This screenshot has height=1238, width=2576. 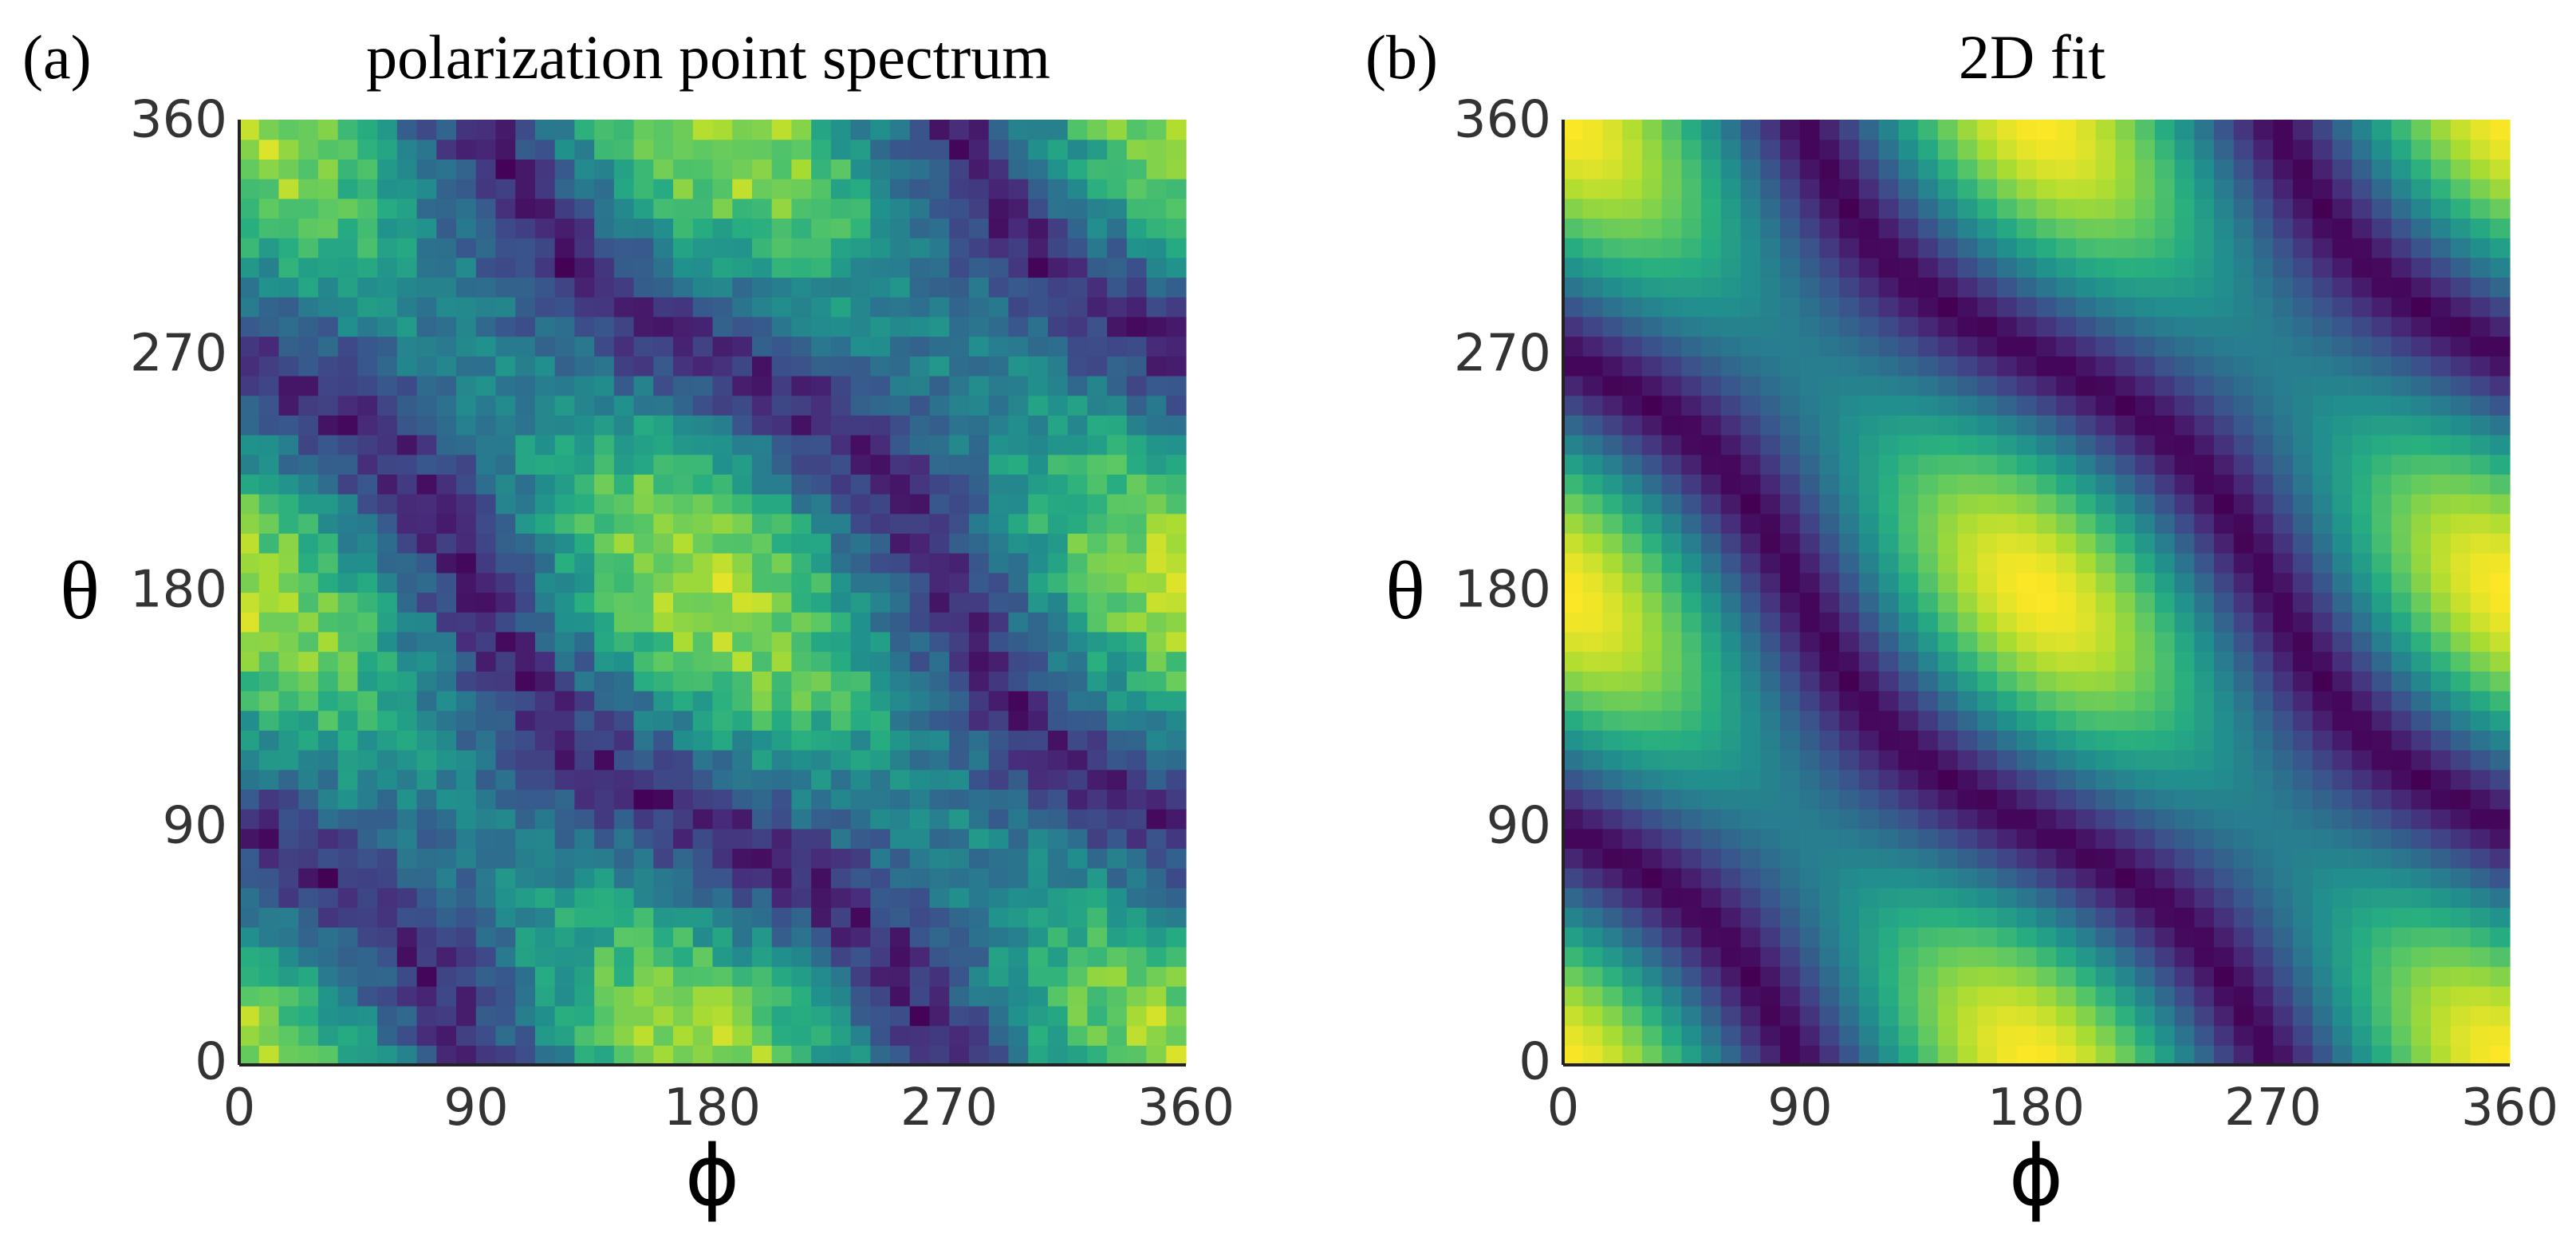 What do you see at coordinates (1502, 590) in the screenshot?
I see `panel-b-ytick-label: 180` at bounding box center [1502, 590].